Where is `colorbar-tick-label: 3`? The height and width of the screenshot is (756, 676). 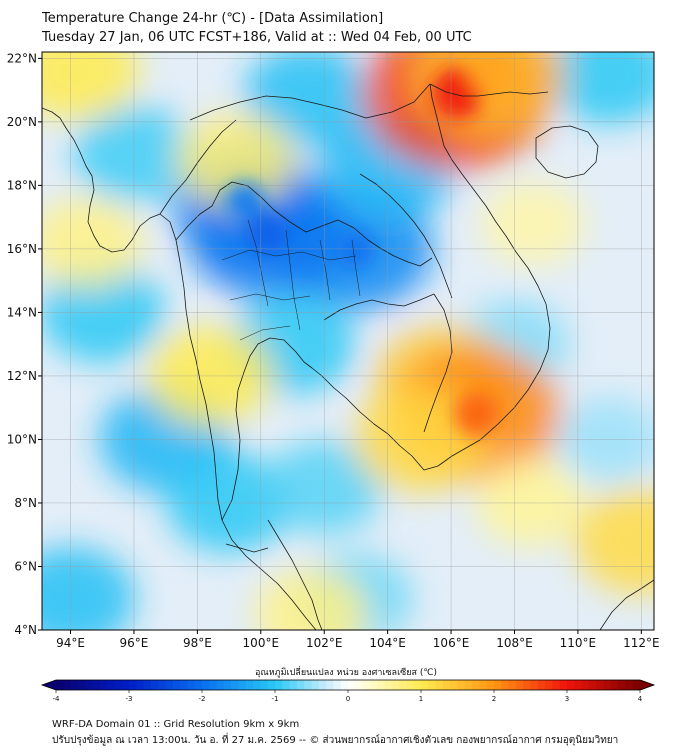
colorbar-tick-label: 3 is located at coordinates (567, 699).